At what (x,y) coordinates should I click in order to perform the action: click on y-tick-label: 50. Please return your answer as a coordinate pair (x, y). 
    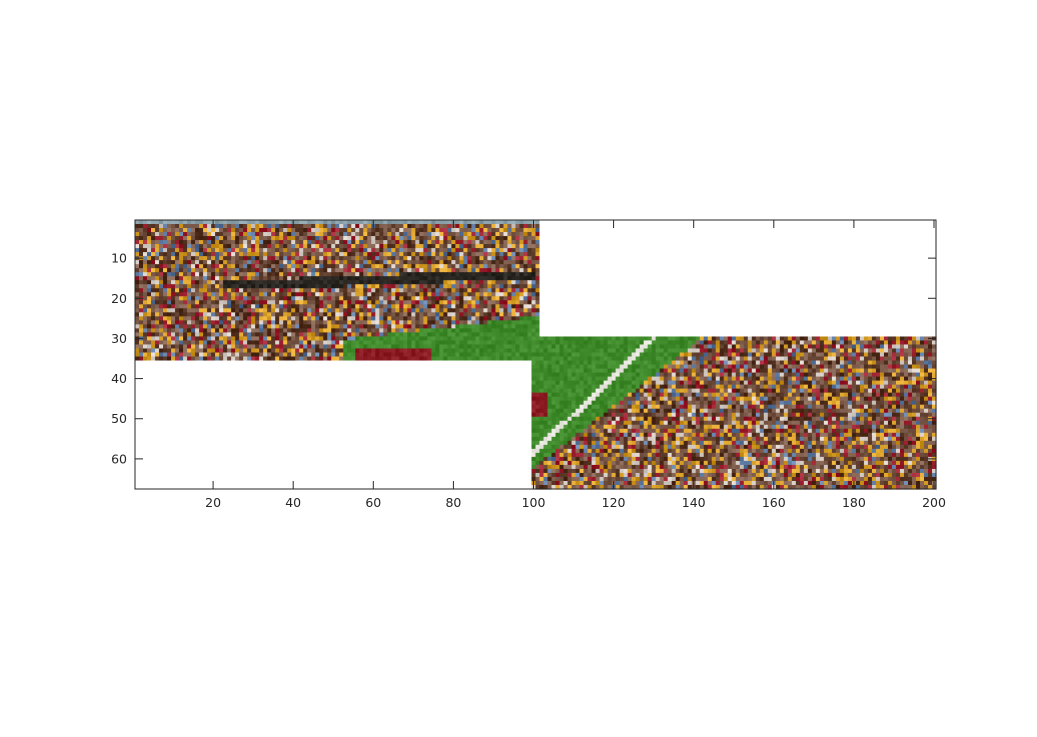
    Looking at the image, I should click on (119, 418).